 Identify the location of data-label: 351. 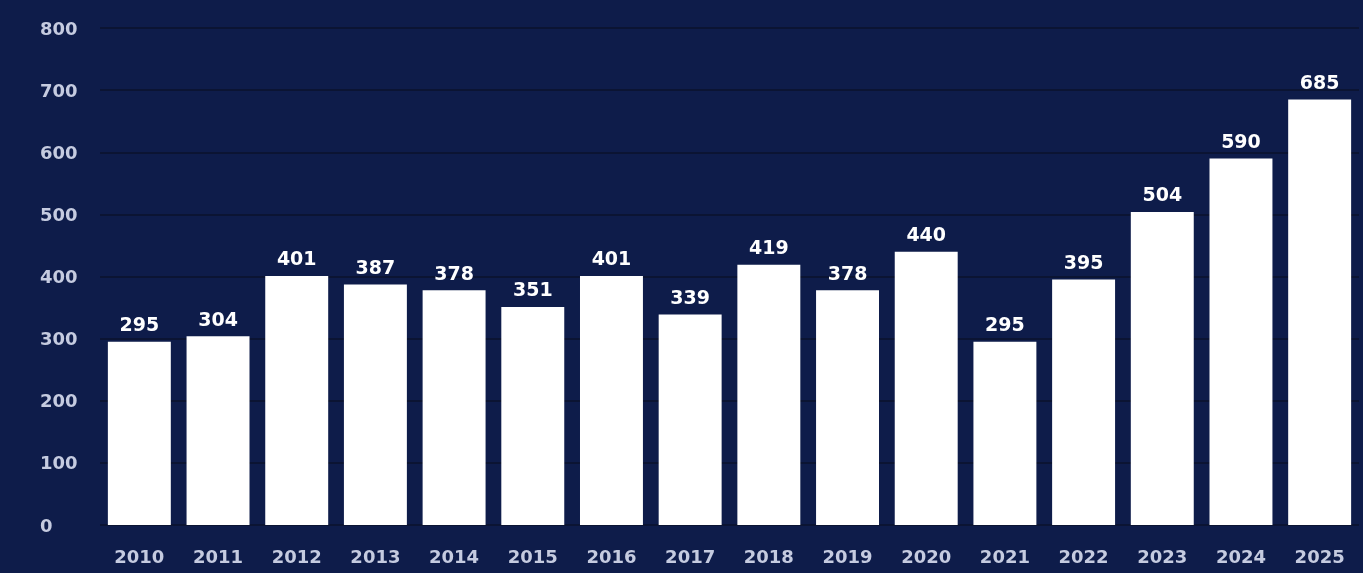
(532, 289).